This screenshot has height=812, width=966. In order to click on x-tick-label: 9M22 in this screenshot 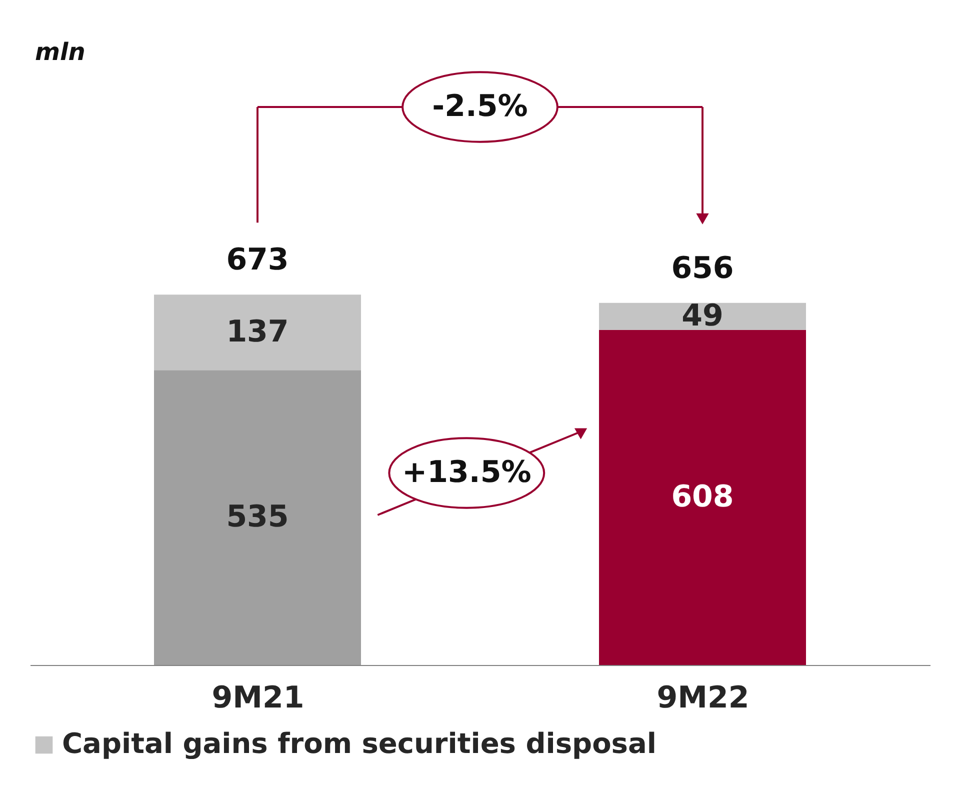, I will do `click(703, 698)`.